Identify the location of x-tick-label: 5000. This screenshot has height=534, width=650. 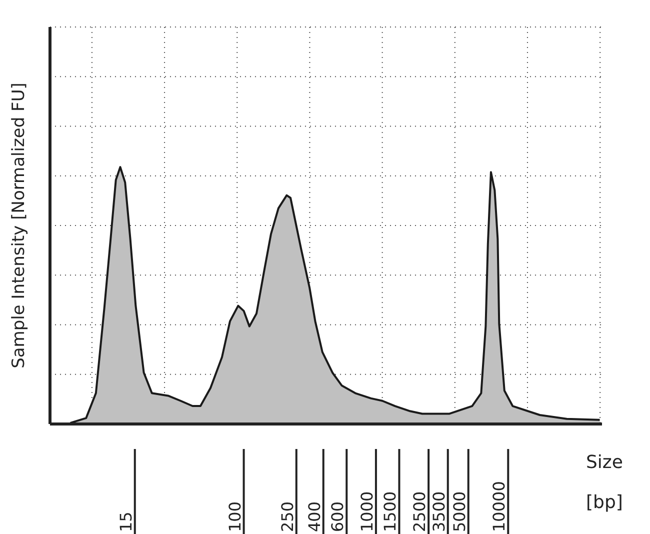
(459, 511).